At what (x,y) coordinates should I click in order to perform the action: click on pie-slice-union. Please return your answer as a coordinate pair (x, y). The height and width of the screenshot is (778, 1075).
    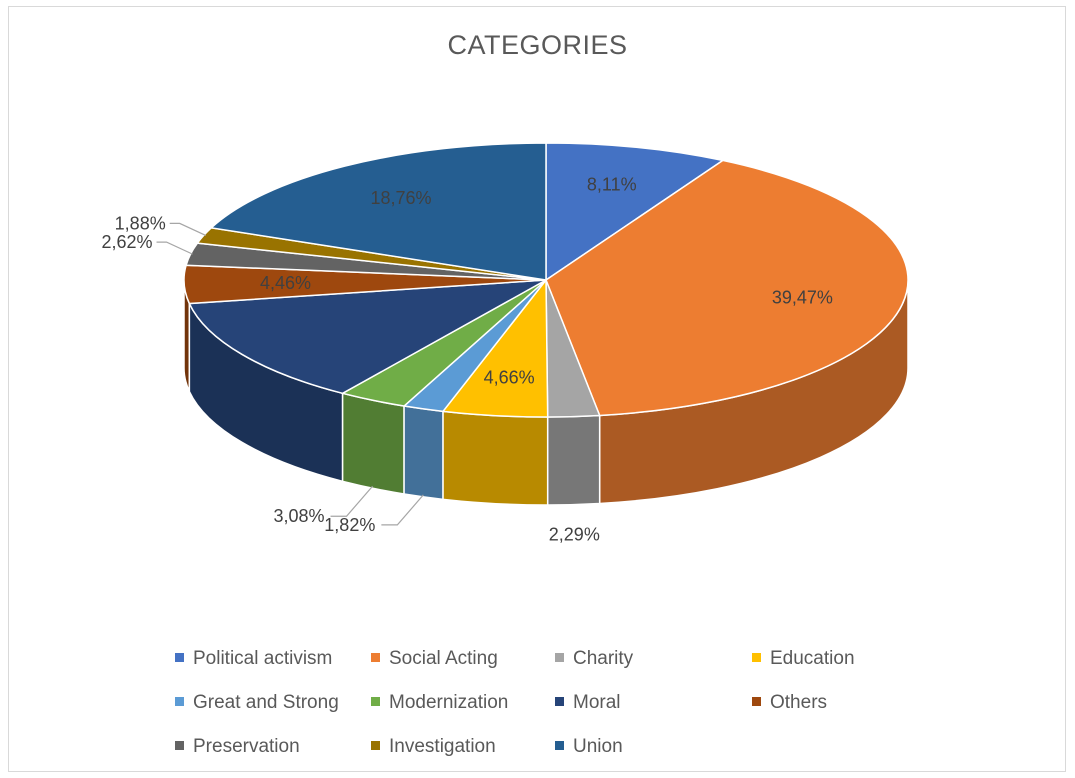
    Looking at the image, I should click on (378, 211).